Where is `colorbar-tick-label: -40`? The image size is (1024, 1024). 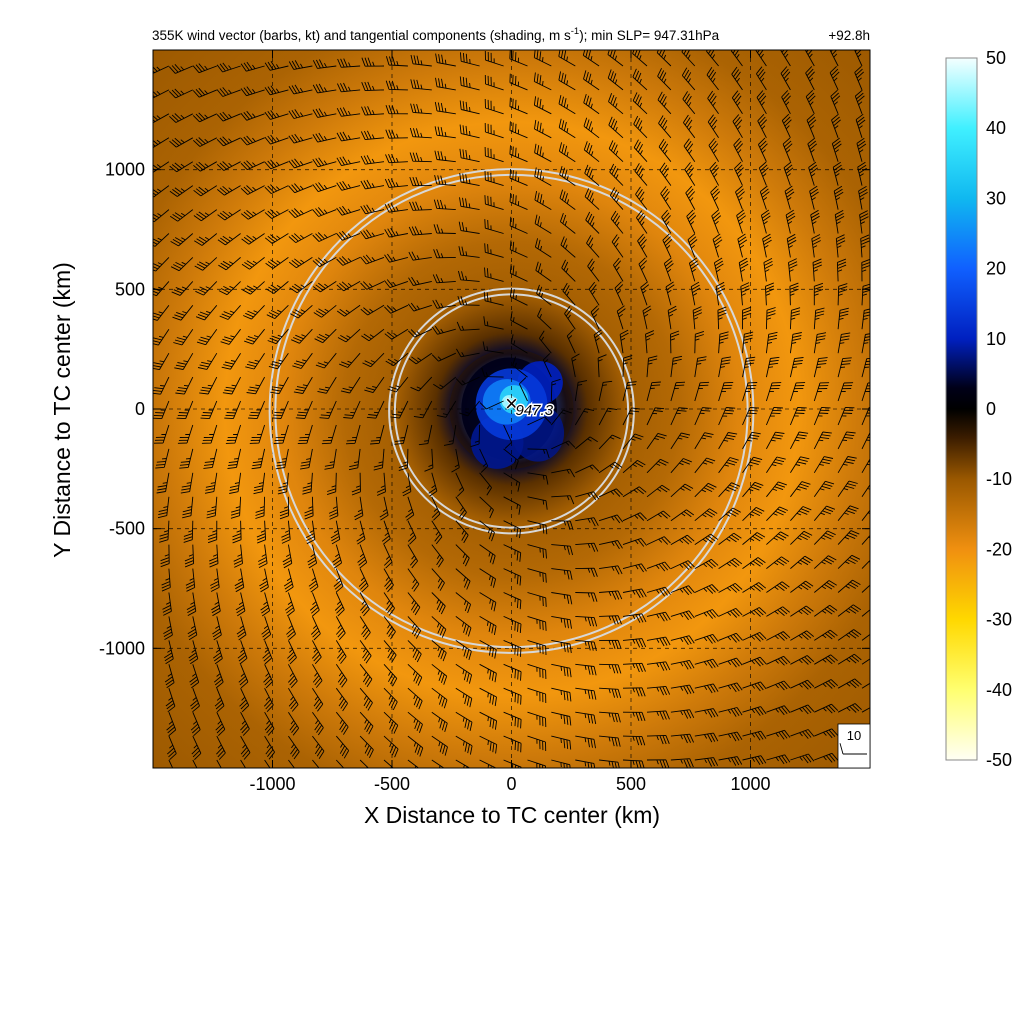
colorbar-tick-label: -40 is located at coordinates (999, 690).